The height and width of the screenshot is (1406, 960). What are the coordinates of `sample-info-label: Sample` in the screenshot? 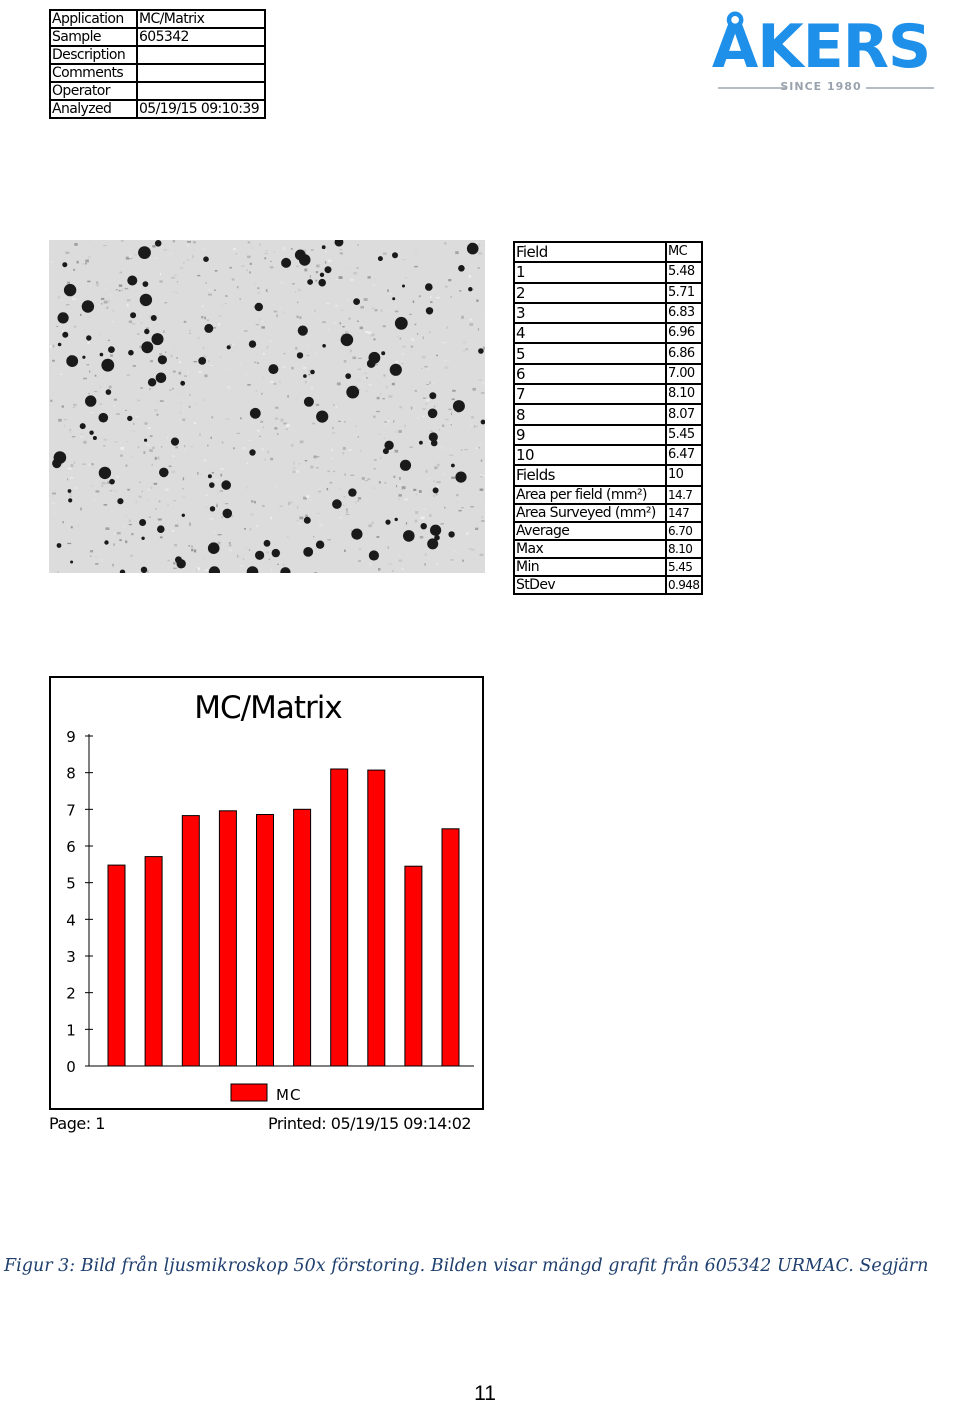 It's located at (93, 37).